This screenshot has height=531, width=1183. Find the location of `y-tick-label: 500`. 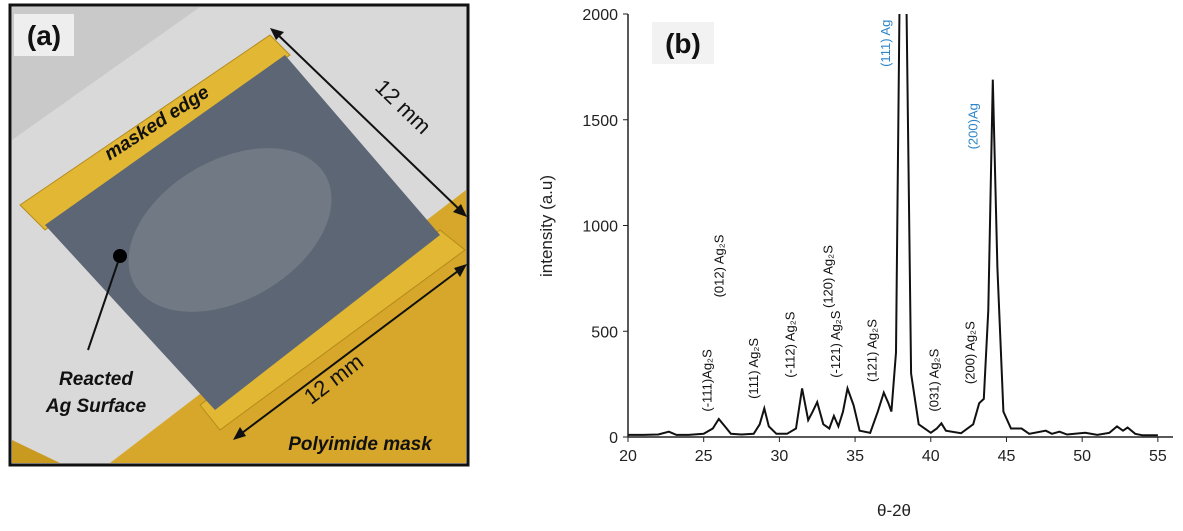

y-tick-label: 500 is located at coordinates (604, 332).